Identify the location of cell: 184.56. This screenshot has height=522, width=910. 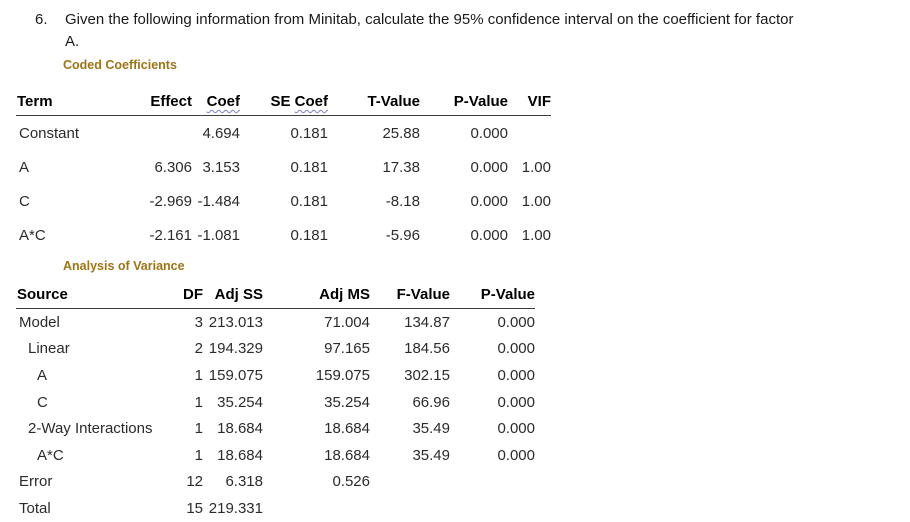
(427, 349).